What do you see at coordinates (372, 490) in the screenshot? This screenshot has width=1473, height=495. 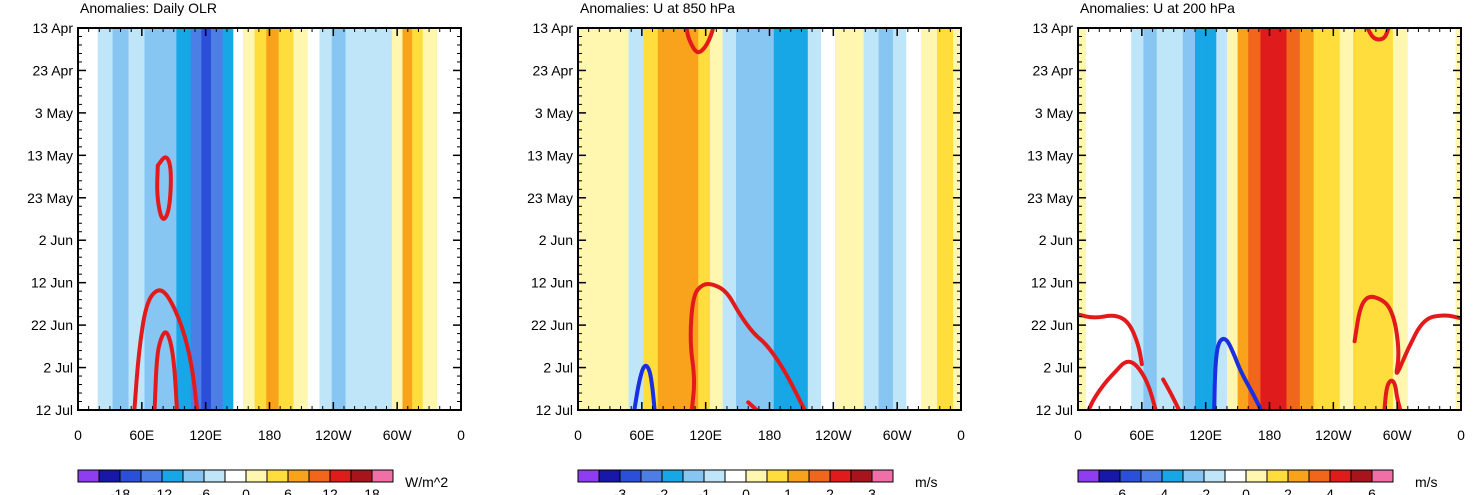 I see `colorbar-tick-label: 18` at bounding box center [372, 490].